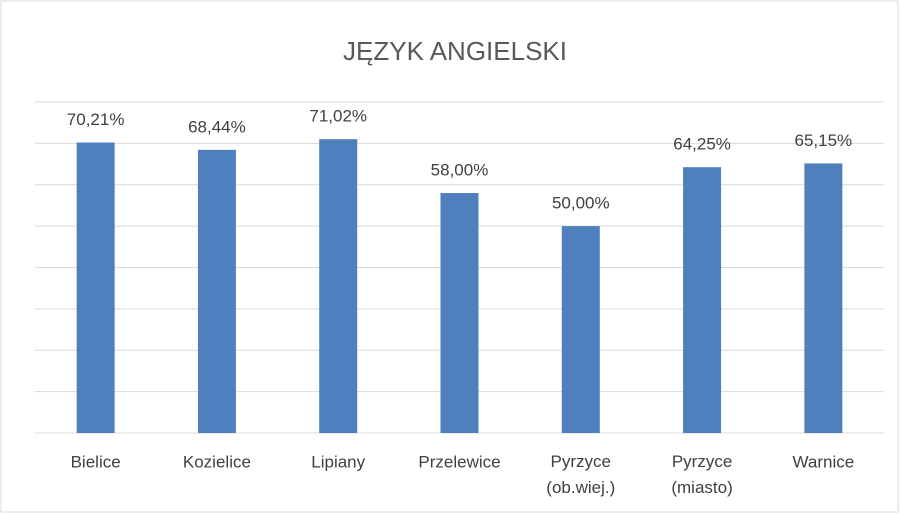  I want to click on x-tick-label: Kozielice, so click(217, 461).